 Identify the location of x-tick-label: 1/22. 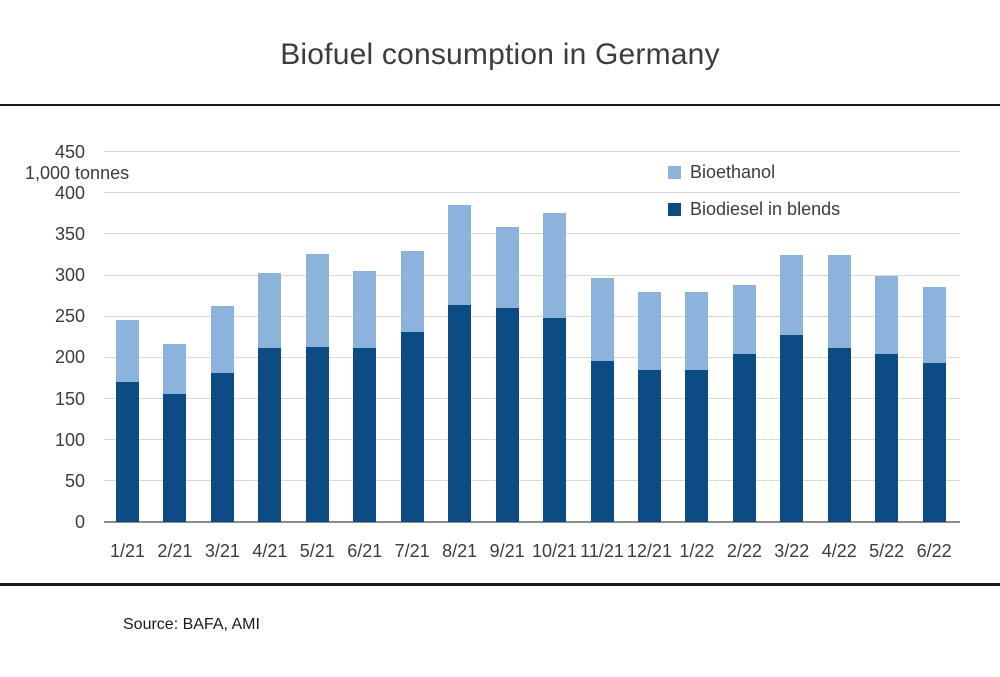
(697, 551).